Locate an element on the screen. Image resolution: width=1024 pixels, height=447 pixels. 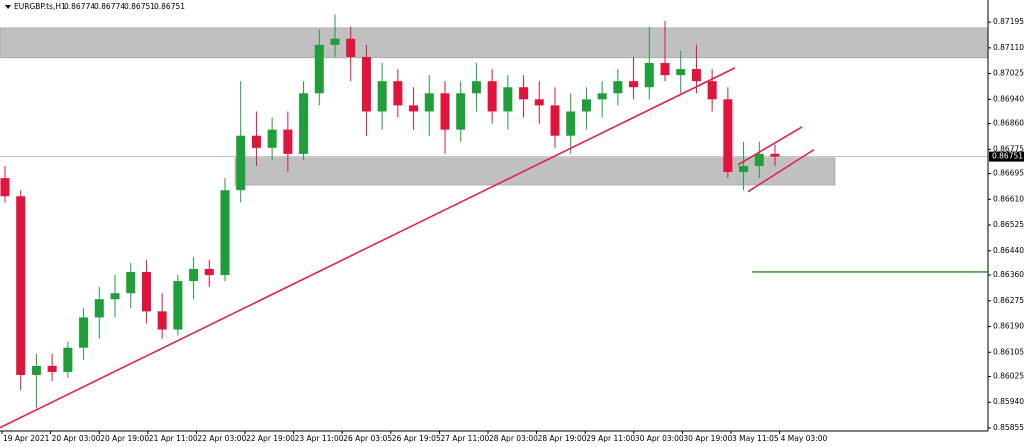
y-tick-label: 0.87025 is located at coordinates (1008, 73).